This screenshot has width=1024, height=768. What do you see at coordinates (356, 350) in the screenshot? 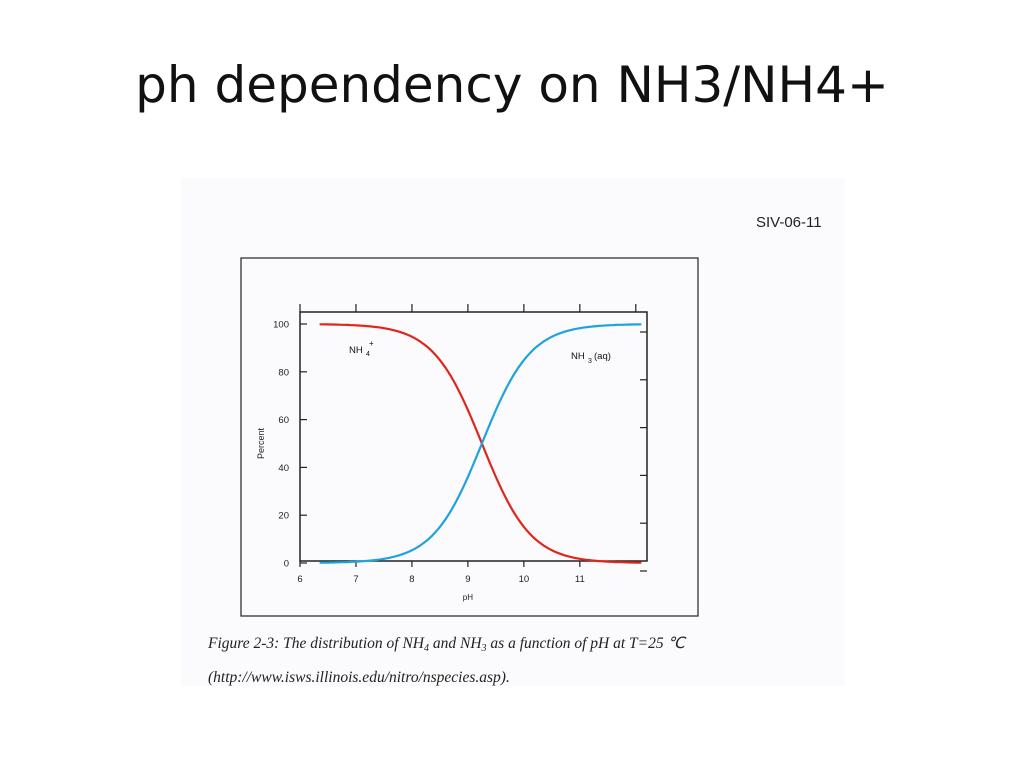
I see `series-label-nh4: NH` at bounding box center [356, 350].